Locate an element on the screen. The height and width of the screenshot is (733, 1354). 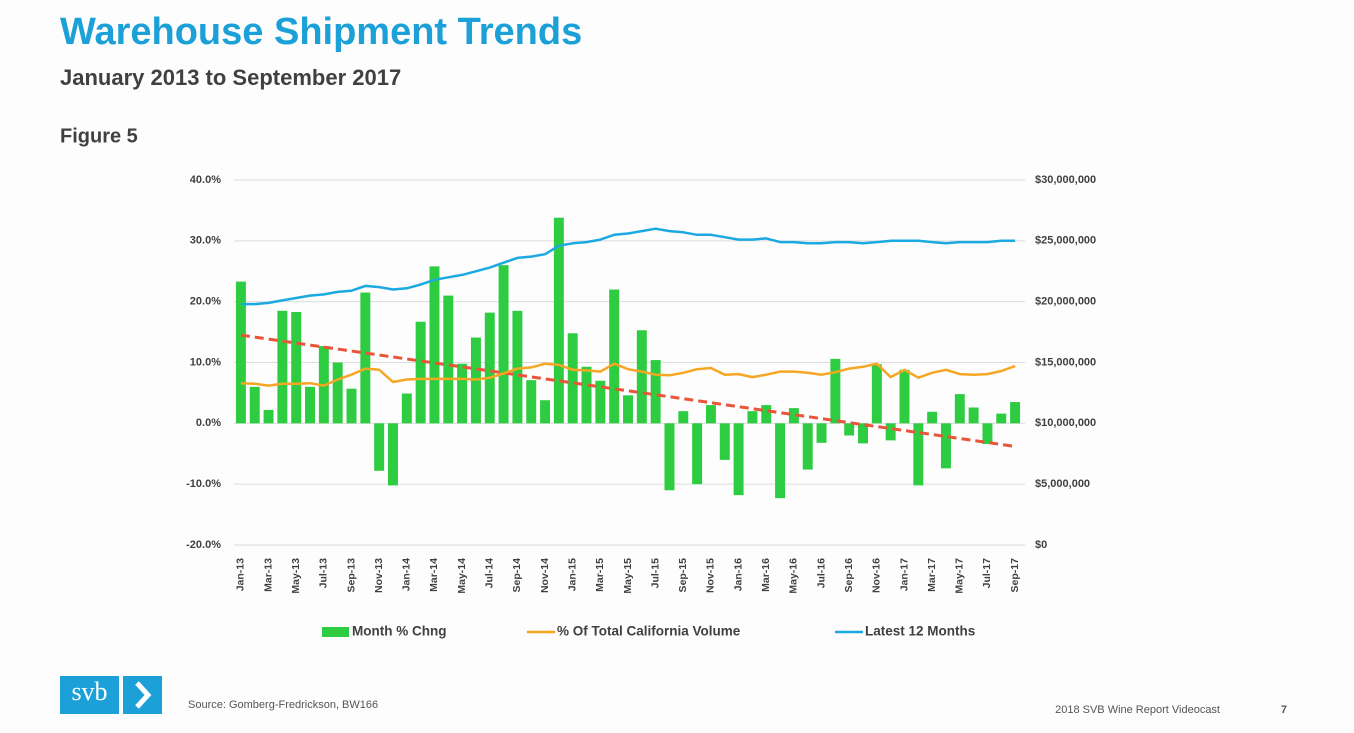
x-tick-label: Jul-13 is located at coordinates (324, 573).